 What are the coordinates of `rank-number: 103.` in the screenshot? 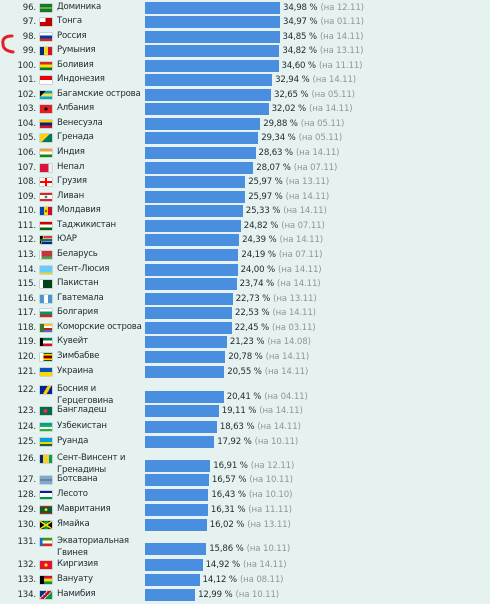 It's located at (26, 109).